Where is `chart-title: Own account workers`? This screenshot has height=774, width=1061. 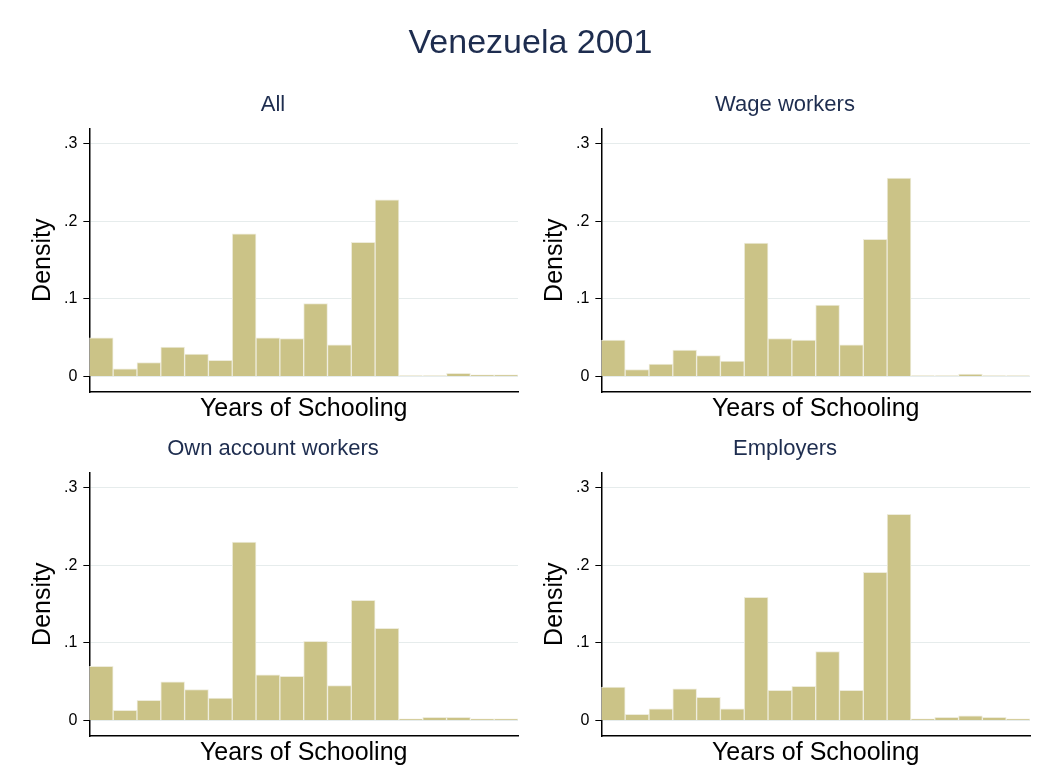
chart-title: Own account workers is located at coordinates (273, 448).